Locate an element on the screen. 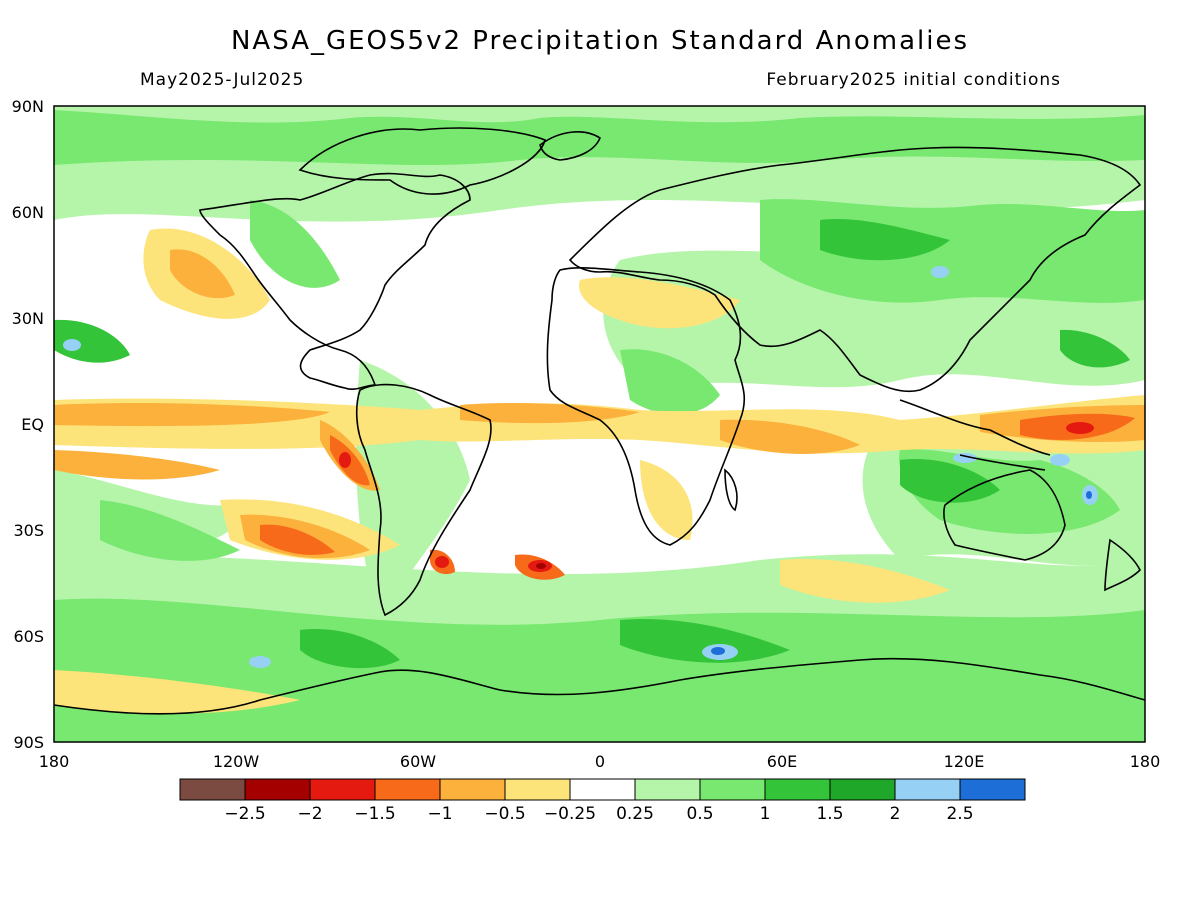  colorbar-label: 2.5 is located at coordinates (959, 814).